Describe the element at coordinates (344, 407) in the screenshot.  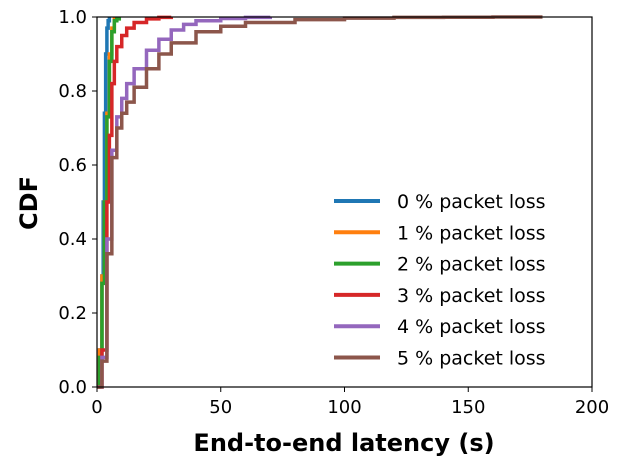
I see `x-tick-label: 100` at that location.